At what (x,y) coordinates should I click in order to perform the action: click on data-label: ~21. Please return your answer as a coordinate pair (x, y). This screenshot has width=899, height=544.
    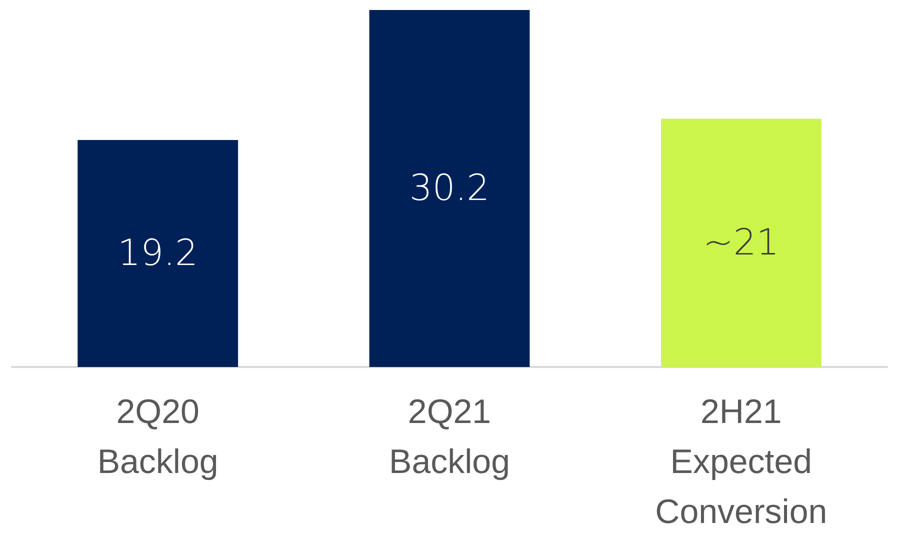
    Looking at the image, I should click on (741, 243).